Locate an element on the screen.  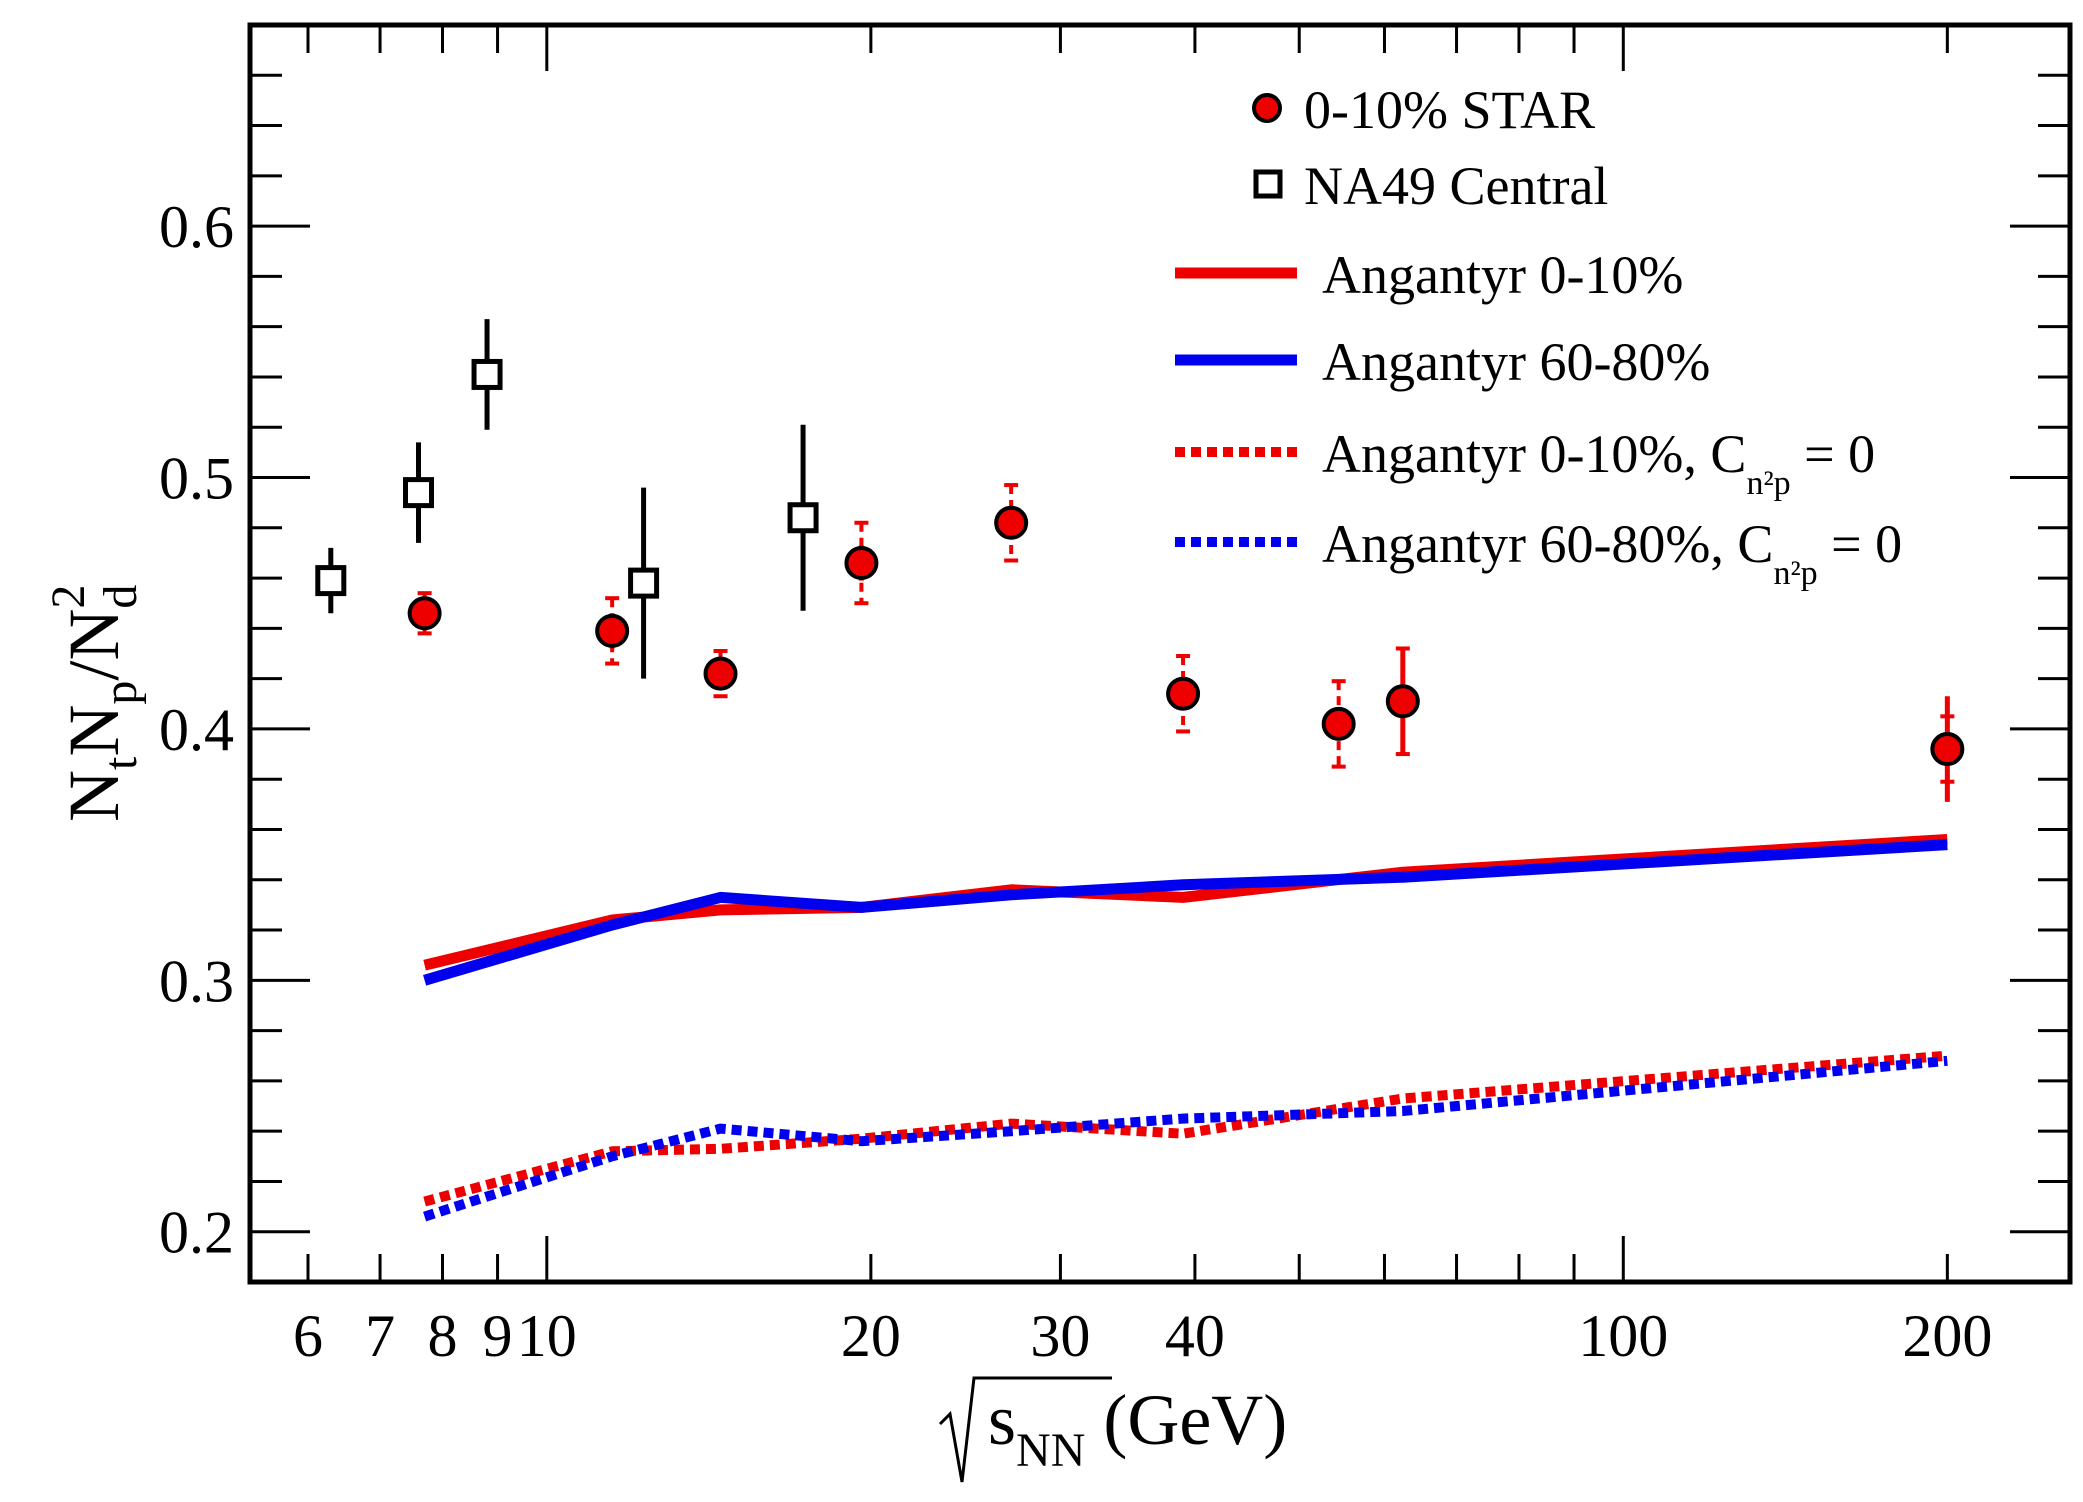
x-tick-label: 9 is located at coordinates (498, 1336).